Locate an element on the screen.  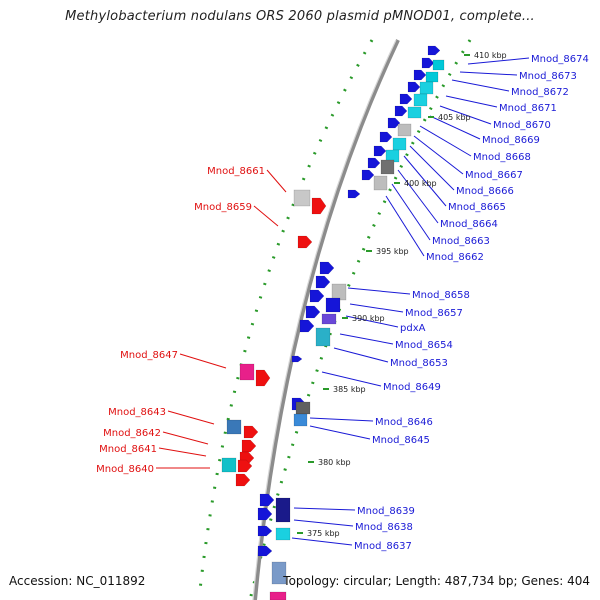
gene-label-mnod-8663: Mnod_8663 is located at coordinates (461, 241).